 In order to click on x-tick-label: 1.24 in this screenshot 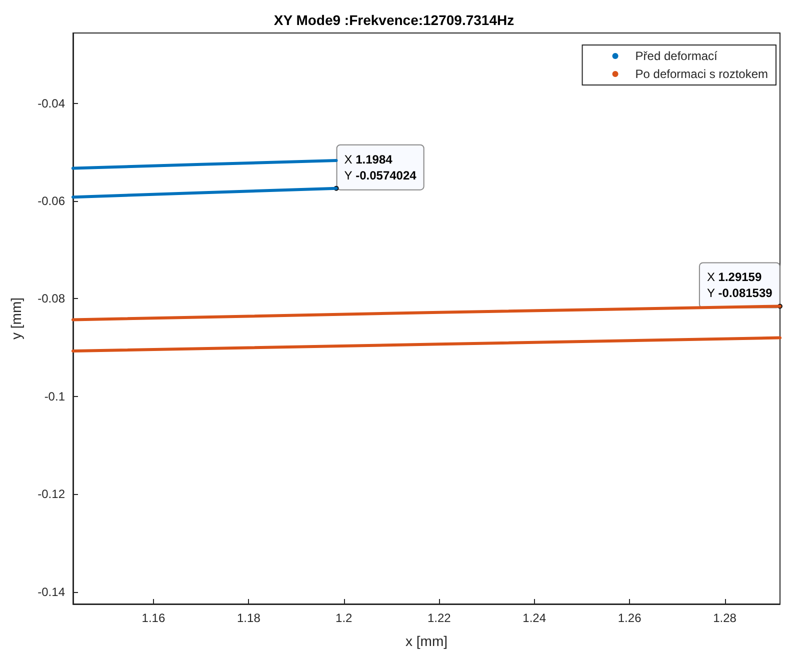, I will do `click(534, 618)`.